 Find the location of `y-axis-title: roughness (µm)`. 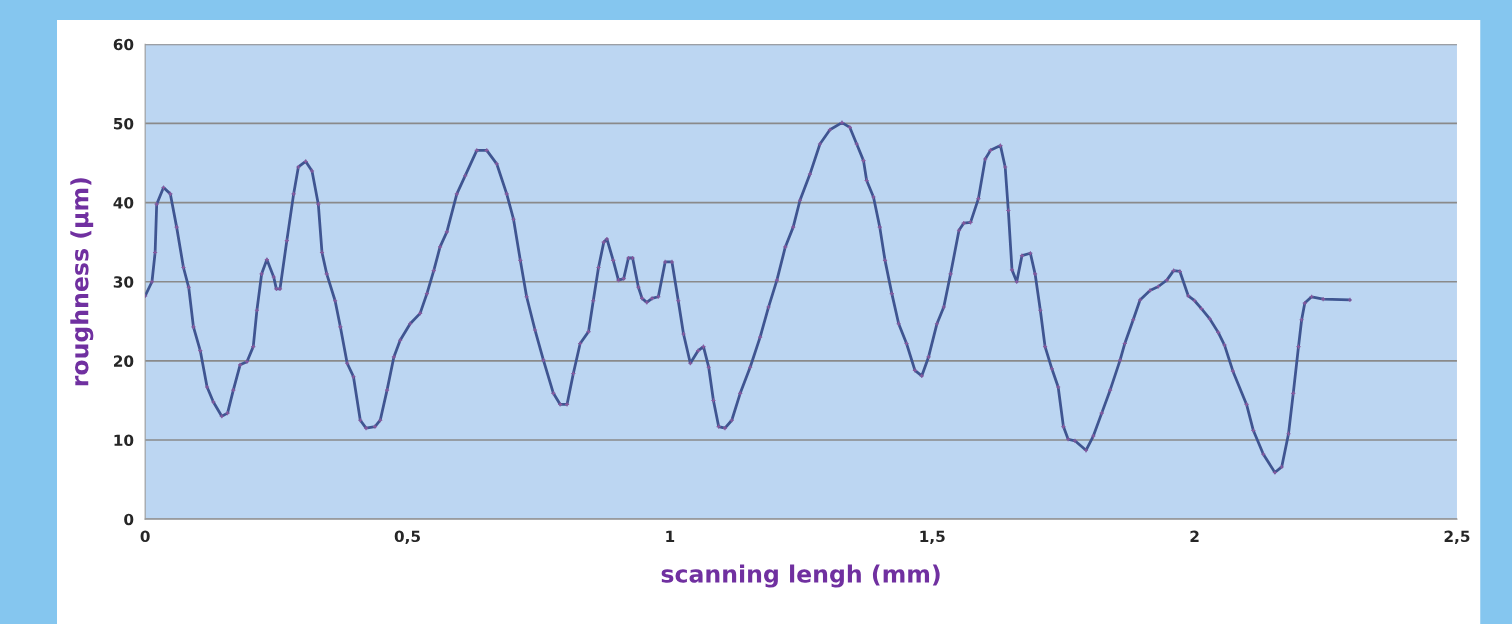

y-axis-title: roughness (µm) is located at coordinates (82, 282).